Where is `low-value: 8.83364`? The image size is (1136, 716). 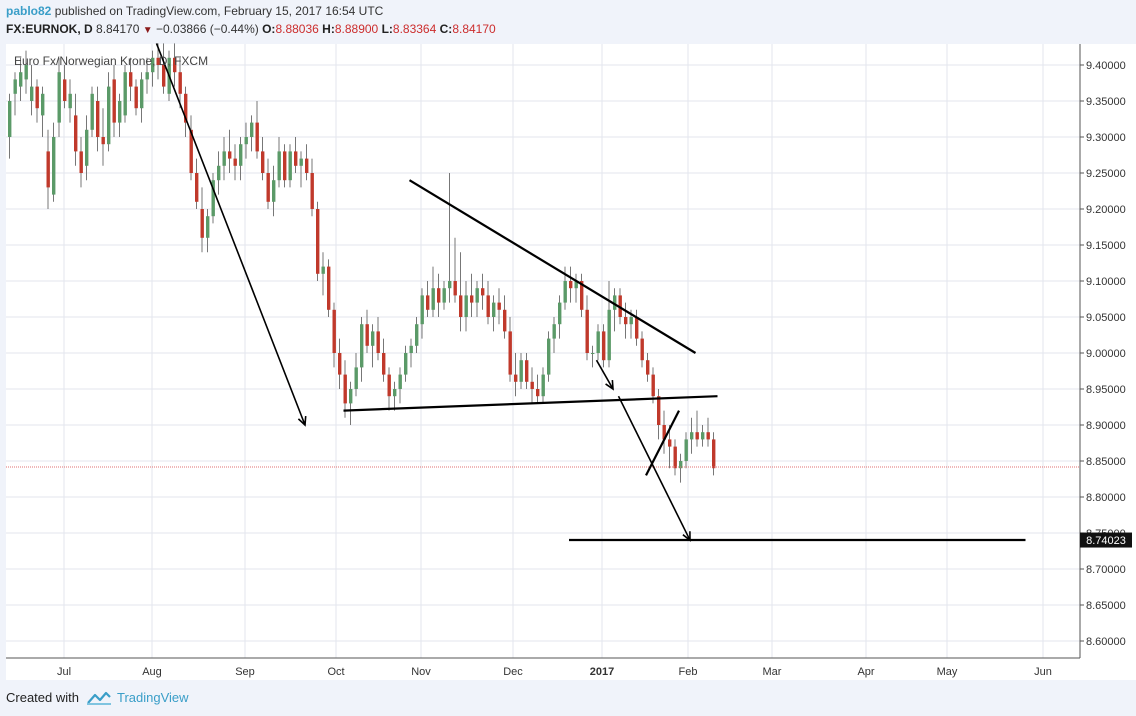 low-value: 8.83364 is located at coordinates (414, 29).